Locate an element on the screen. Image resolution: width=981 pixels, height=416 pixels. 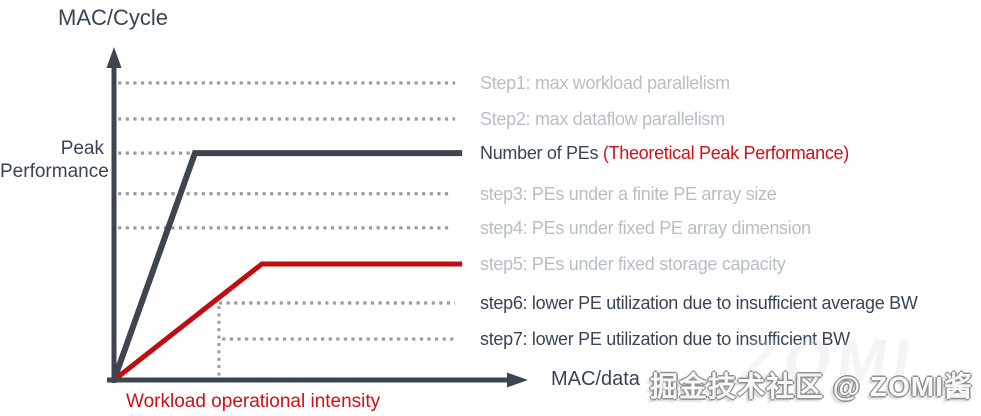
label-number-of-pes-text: Number of PEs is located at coordinates (541, 153).